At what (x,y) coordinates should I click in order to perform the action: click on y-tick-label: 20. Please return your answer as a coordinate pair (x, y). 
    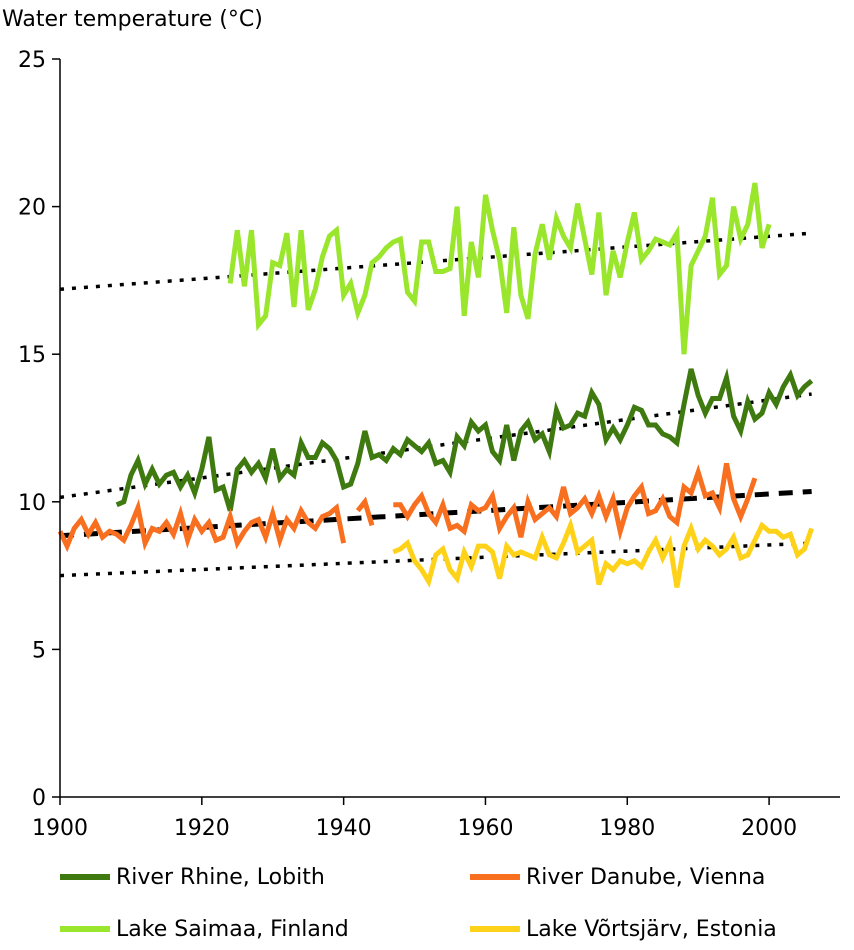
    Looking at the image, I should click on (32, 208).